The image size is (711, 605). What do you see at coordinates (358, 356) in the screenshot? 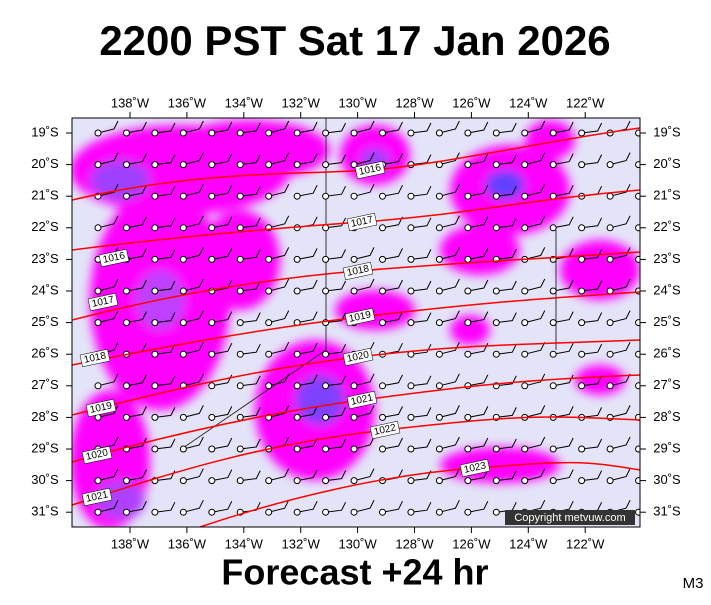
I see `isobar-label: 1020` at bounding box center [358, 356].